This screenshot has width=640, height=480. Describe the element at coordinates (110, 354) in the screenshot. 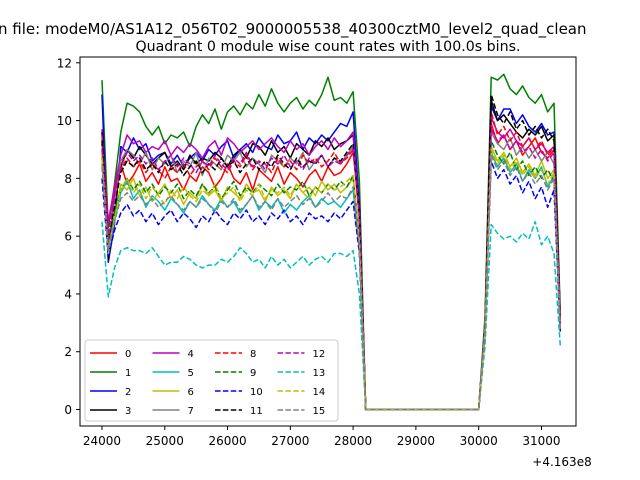

I see `legend-item-0: 0` at that location.